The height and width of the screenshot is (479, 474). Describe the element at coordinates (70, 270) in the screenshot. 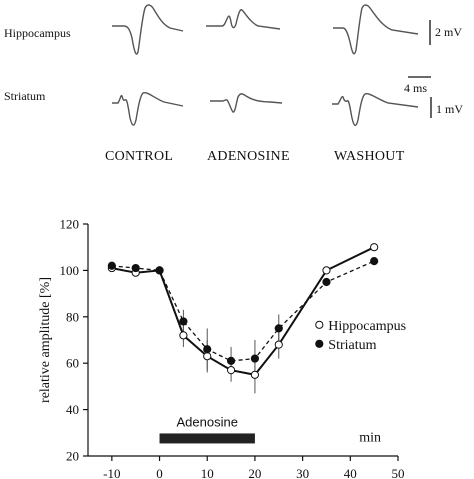

I see `y-tick-label: 100` at that location.